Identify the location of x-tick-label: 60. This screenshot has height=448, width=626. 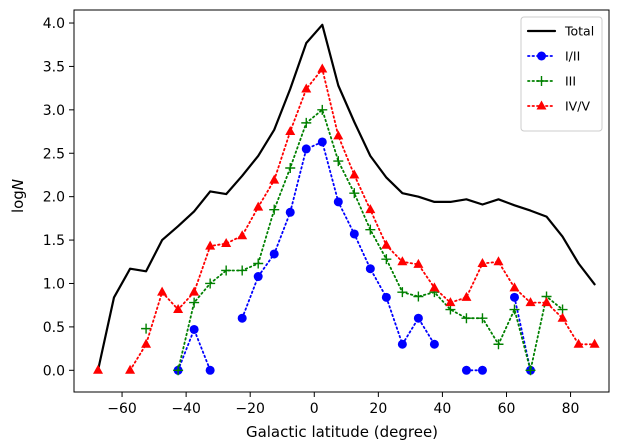
(507, 409).